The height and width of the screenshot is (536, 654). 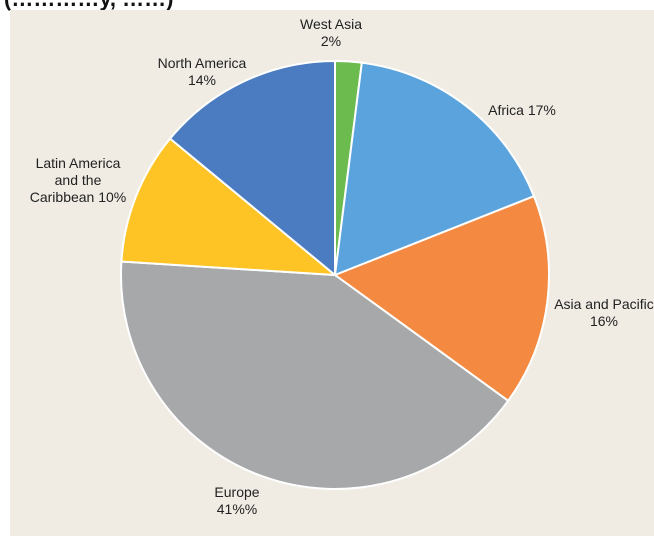 What do you see at coordinates (78, 197) in the screenshot?
I see `slice-label-line: Caribbean 10%` at bounding box center [78, 197].